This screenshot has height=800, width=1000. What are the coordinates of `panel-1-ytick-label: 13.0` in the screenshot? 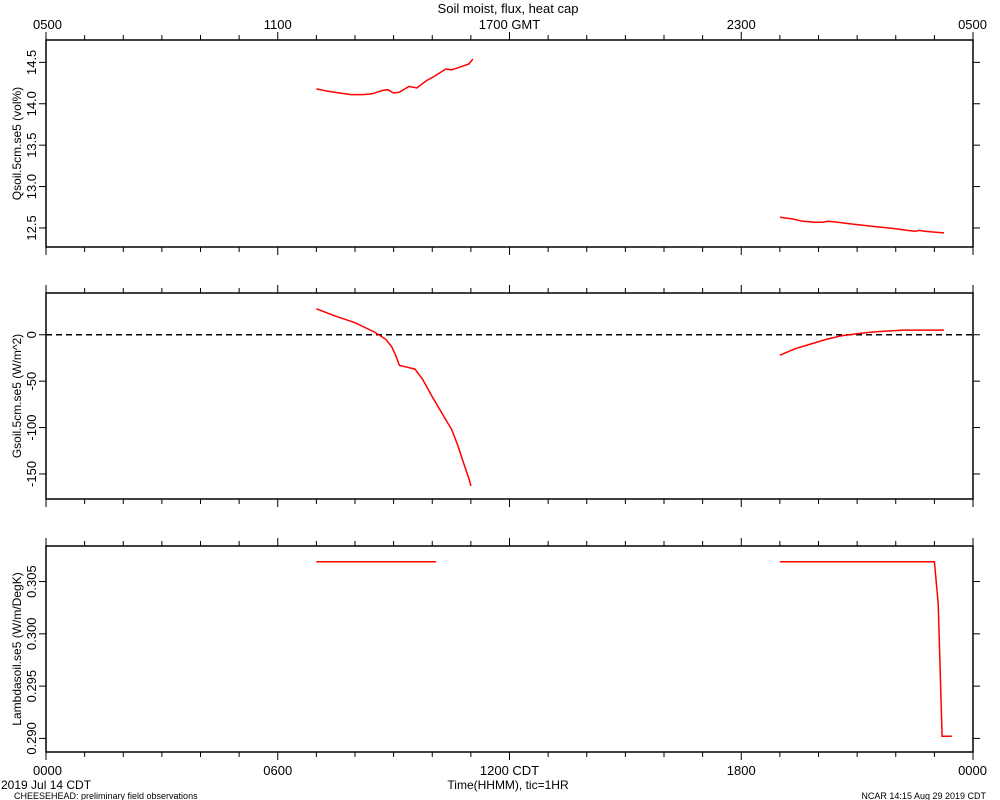 It's located at (31, 186).